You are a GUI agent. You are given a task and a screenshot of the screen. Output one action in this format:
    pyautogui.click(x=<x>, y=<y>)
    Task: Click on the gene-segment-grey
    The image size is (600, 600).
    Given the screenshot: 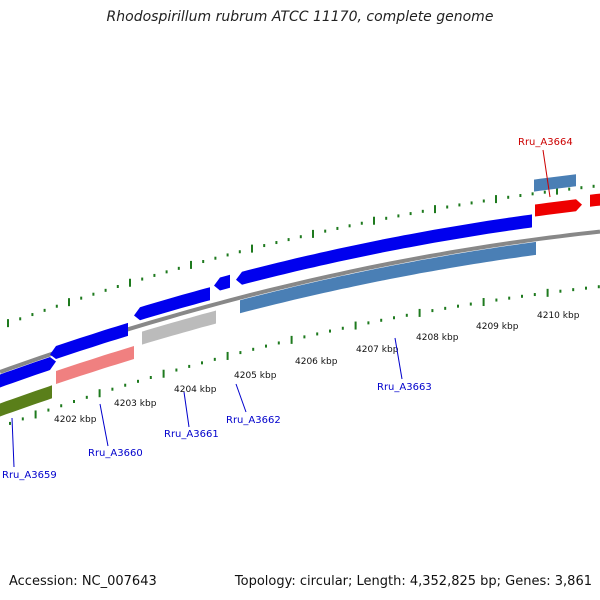 What is the action you would take?
    pyautogui.click(x=179, y=327)
    